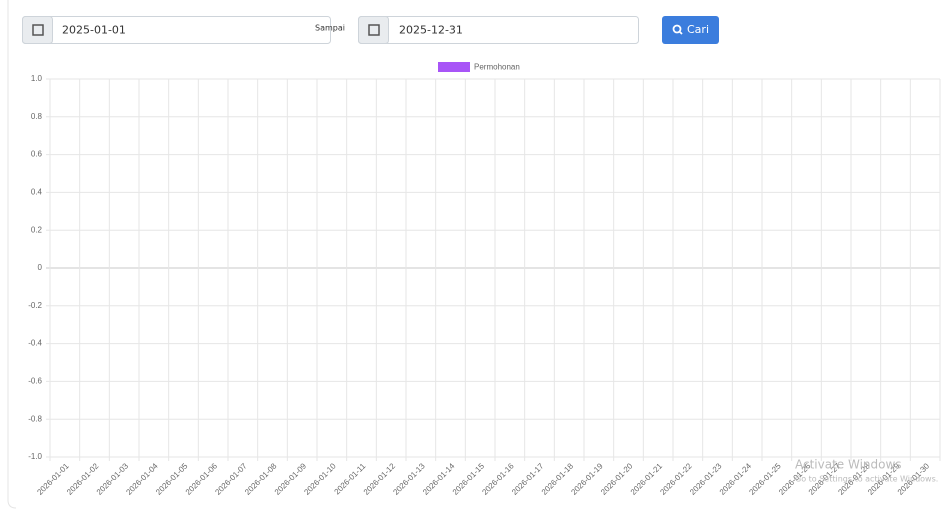 This screenshot has width=949, height=510. I want to click on y-tick-label: -0.6, so click(35, 381).